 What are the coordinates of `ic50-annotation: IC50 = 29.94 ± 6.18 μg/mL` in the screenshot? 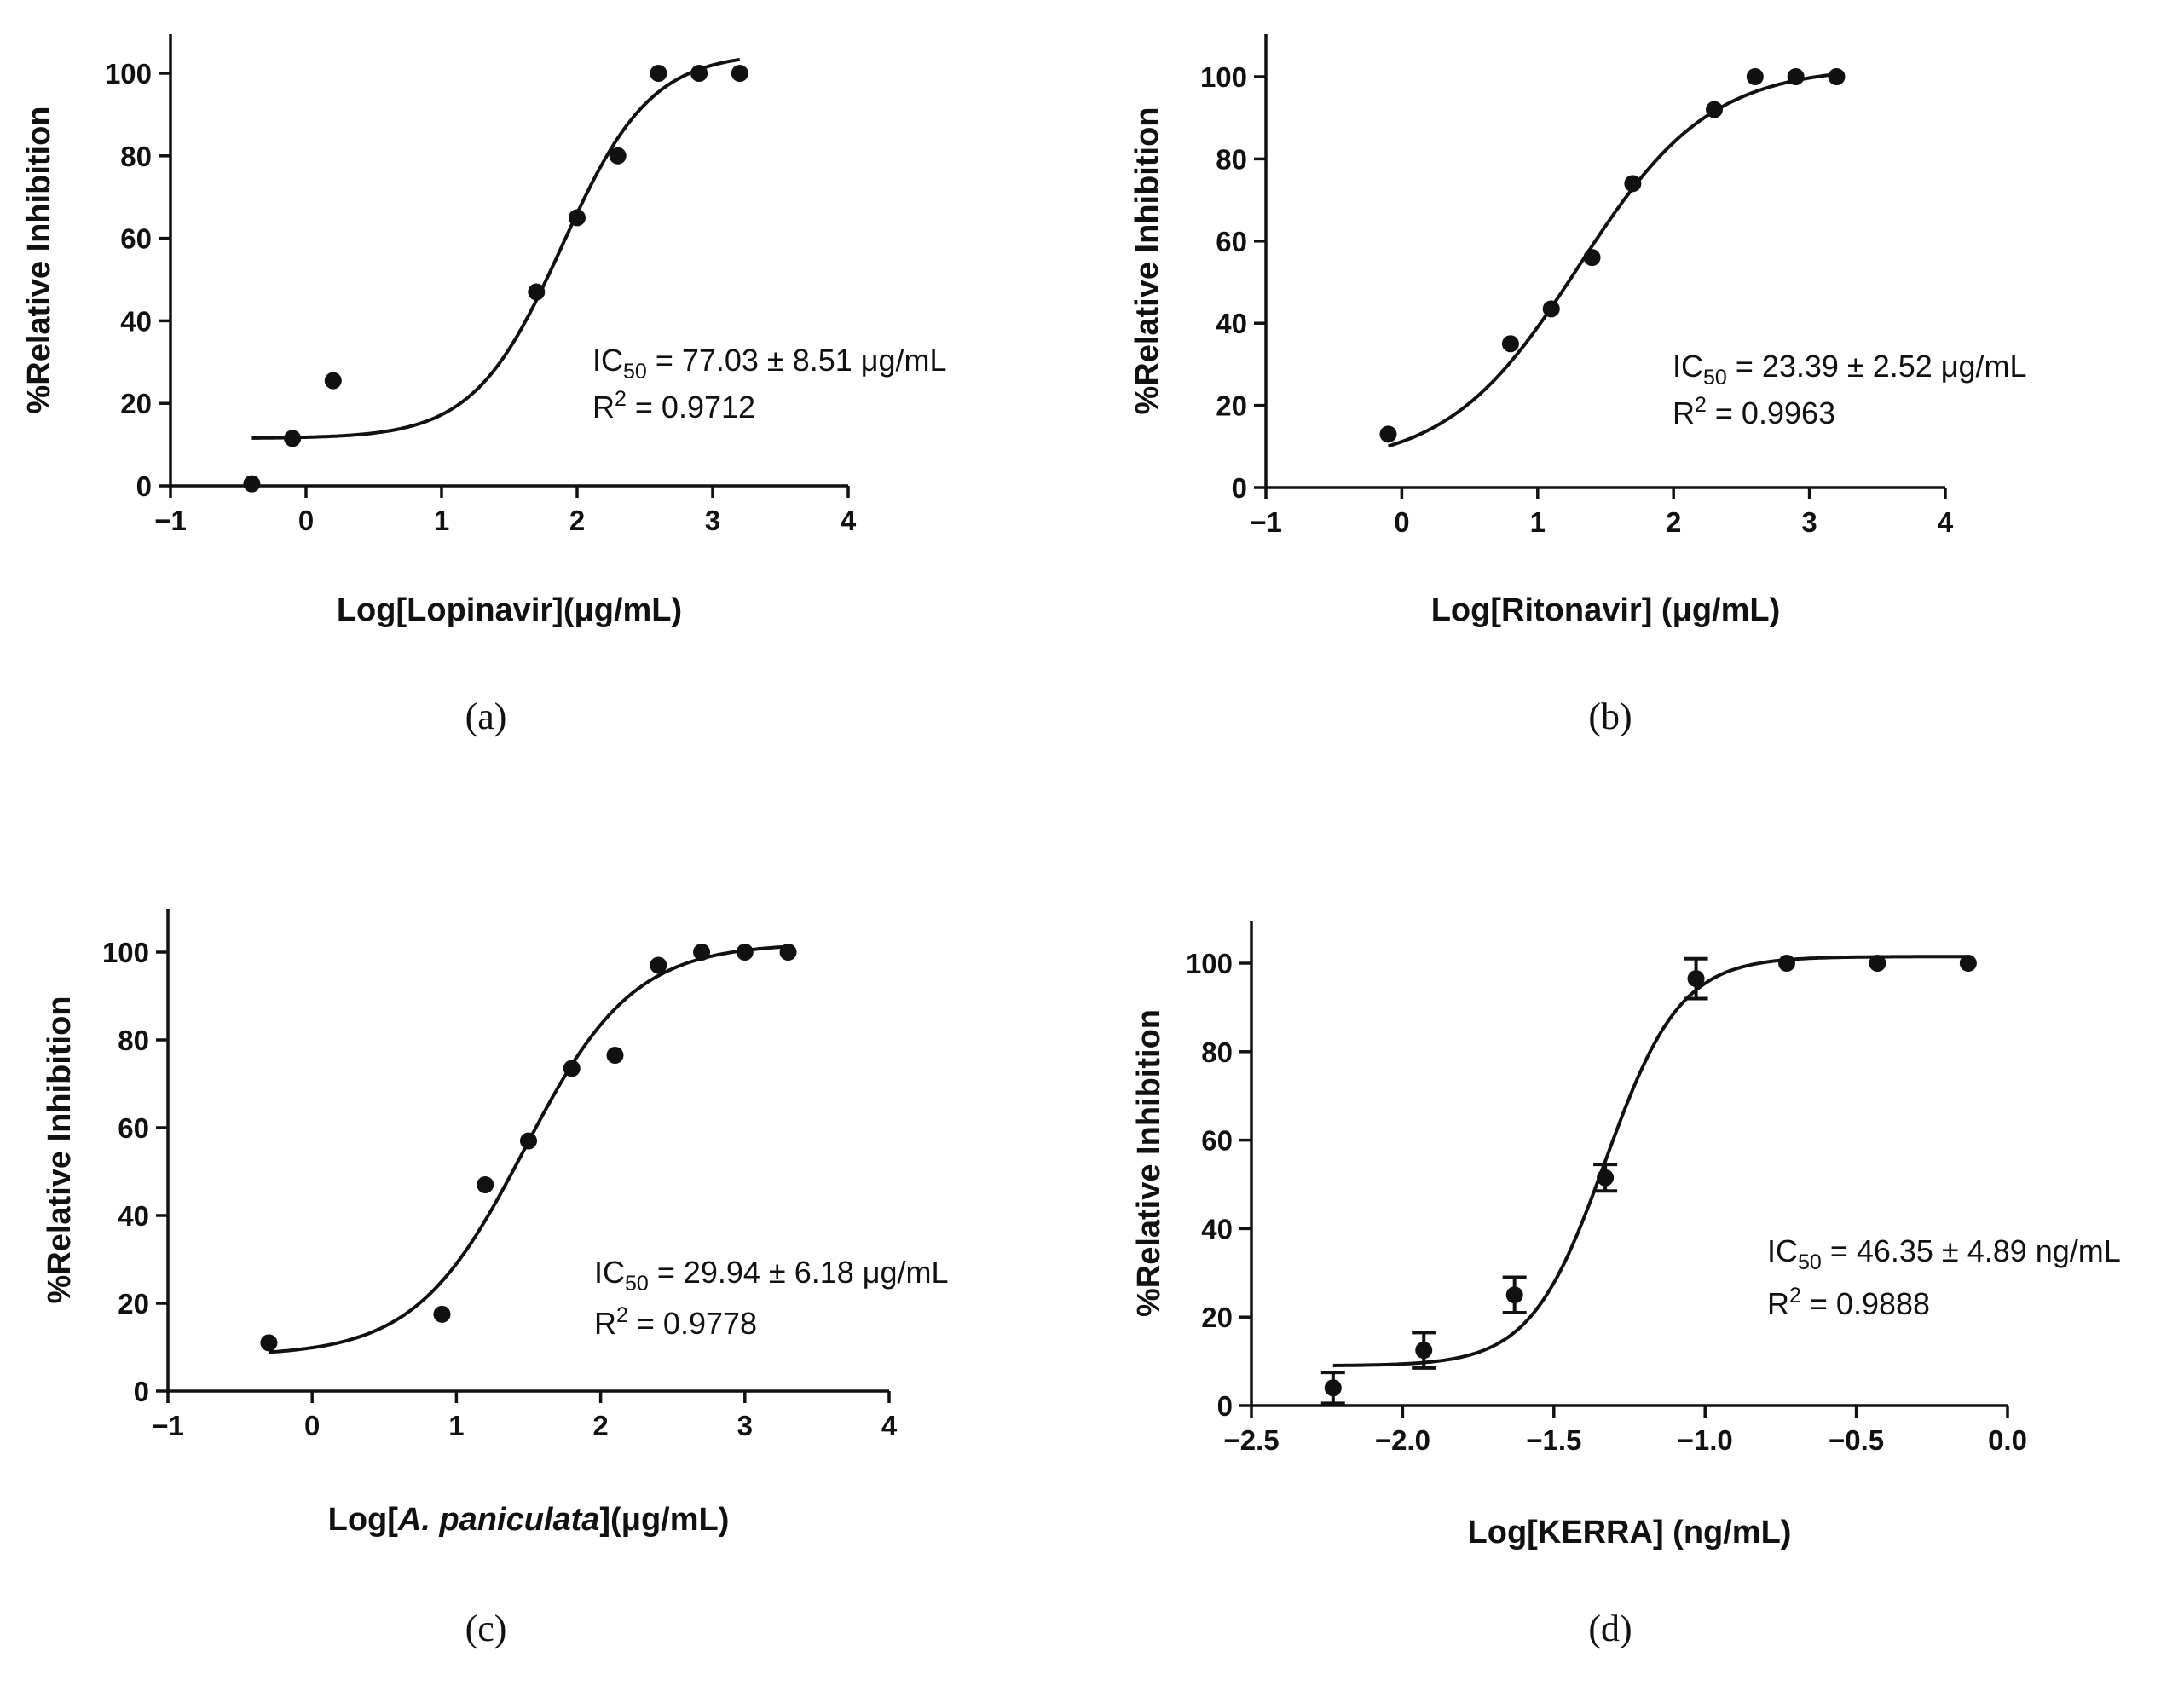 It's located at (771, 1276).